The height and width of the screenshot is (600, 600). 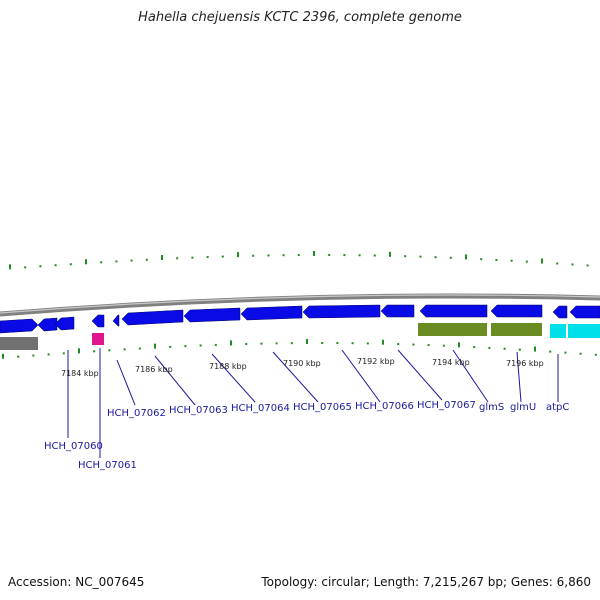 I want to click on rna-feature-glms, so click(x=452, y=329).